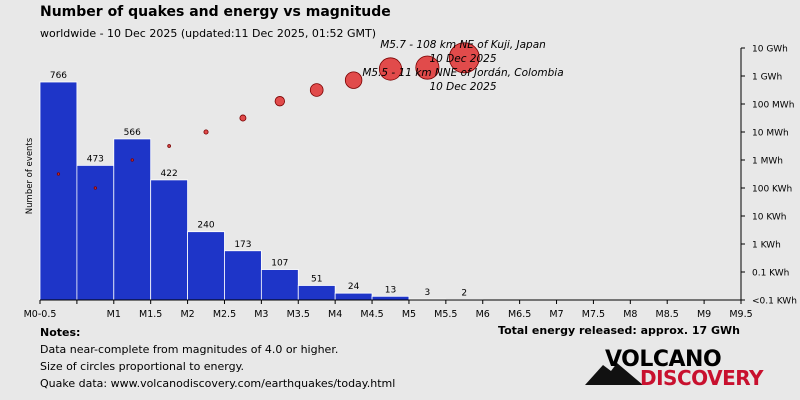  Describe the element at coordinates (519, 314) in the screenshot. I see `x-tick-label: M6.5` at that location.